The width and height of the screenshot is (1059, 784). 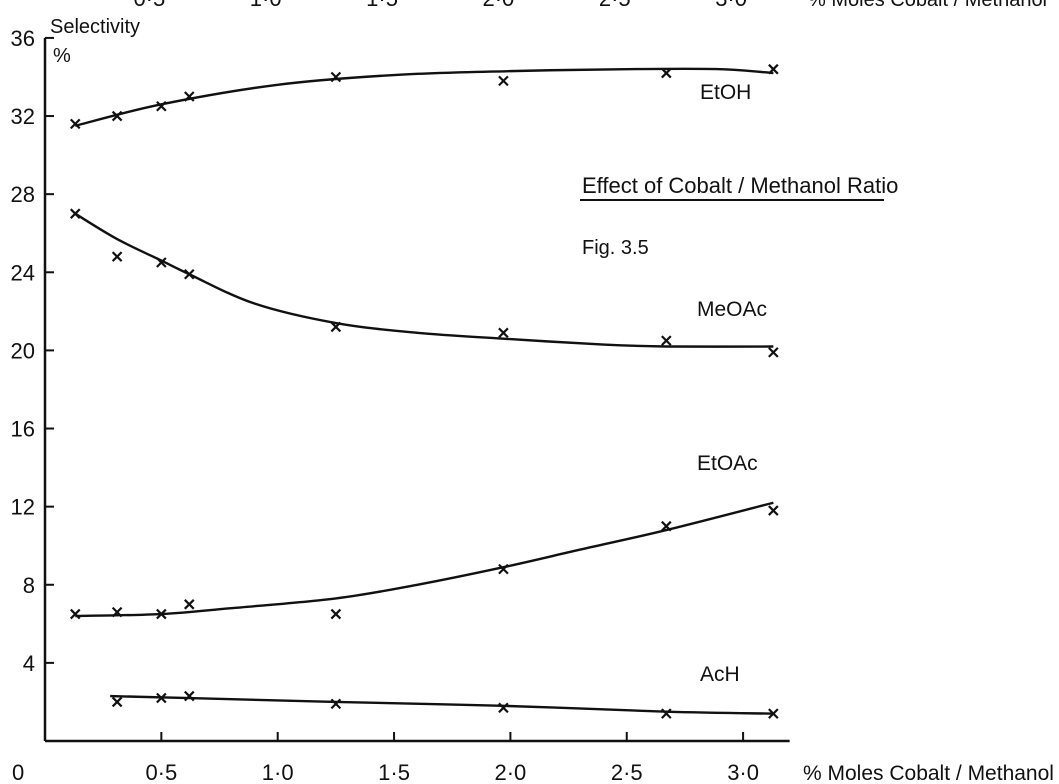 What do you see at coordinates (18, 772) in the screenshot?
I see `x-tick-label-0: 0` at bounding box center [18, 772].